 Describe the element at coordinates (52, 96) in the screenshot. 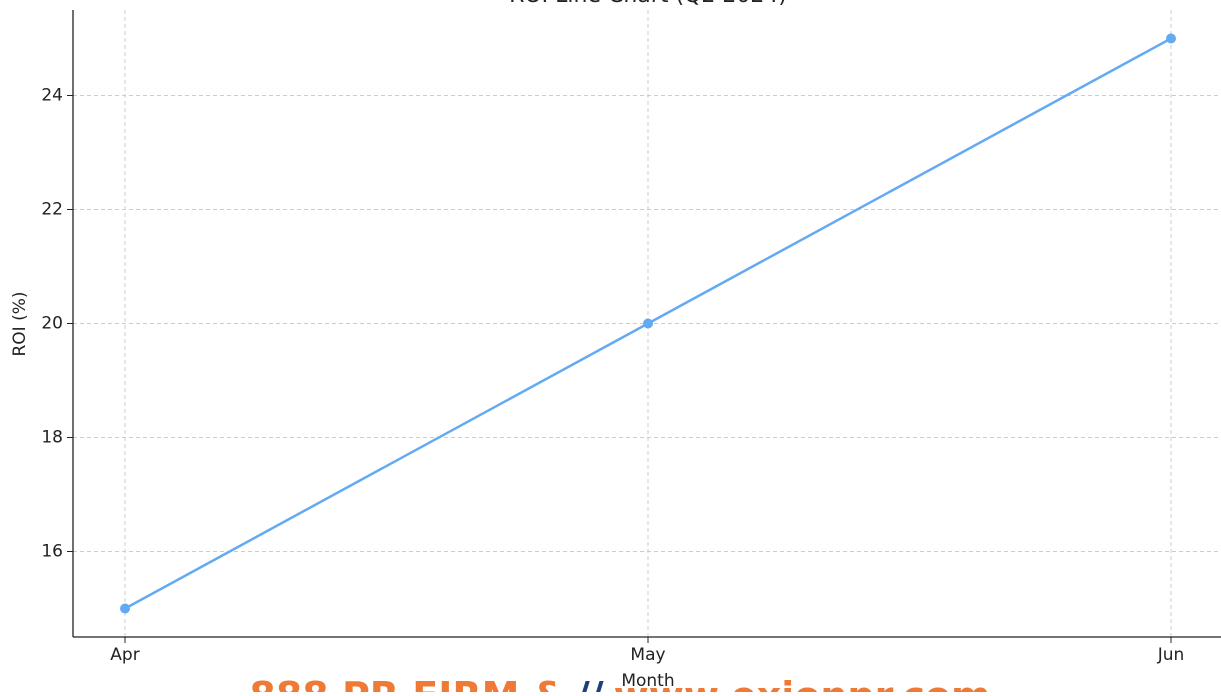

I see `y-tick-label: 24` at that location.